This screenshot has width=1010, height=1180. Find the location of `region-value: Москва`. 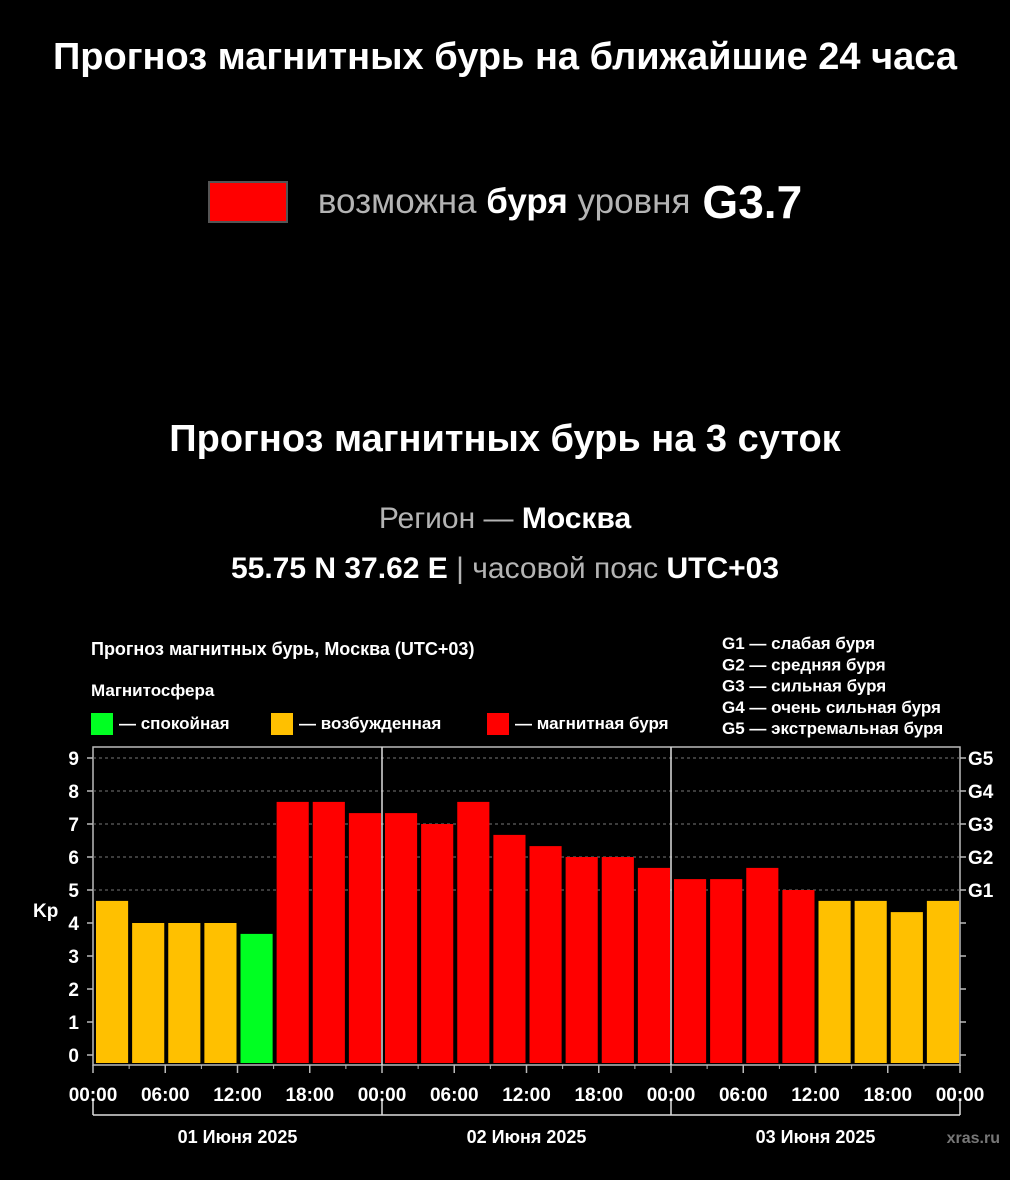

region-value: Москва is located at coordinates (576, 518).